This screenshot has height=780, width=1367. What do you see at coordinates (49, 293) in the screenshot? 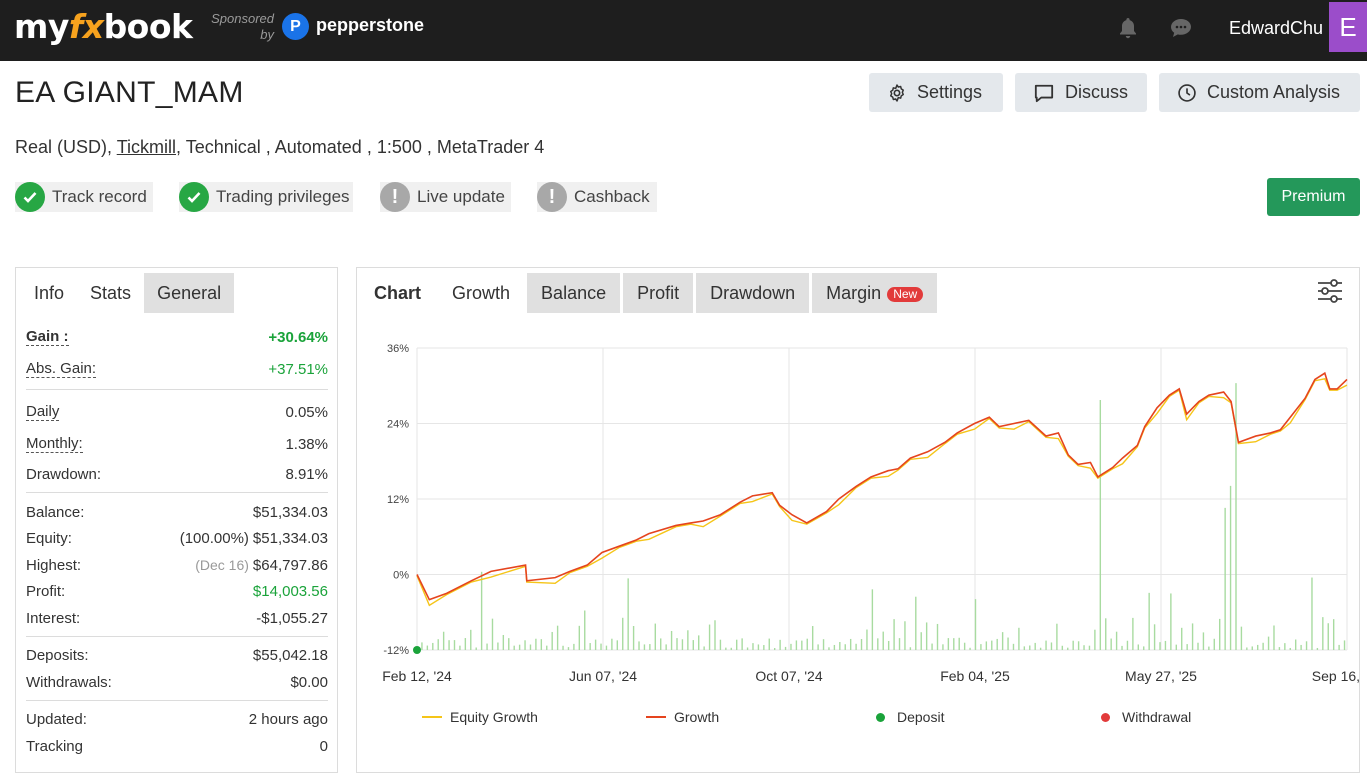
I see `tab-info: Info` at bounding box center [49, 293].